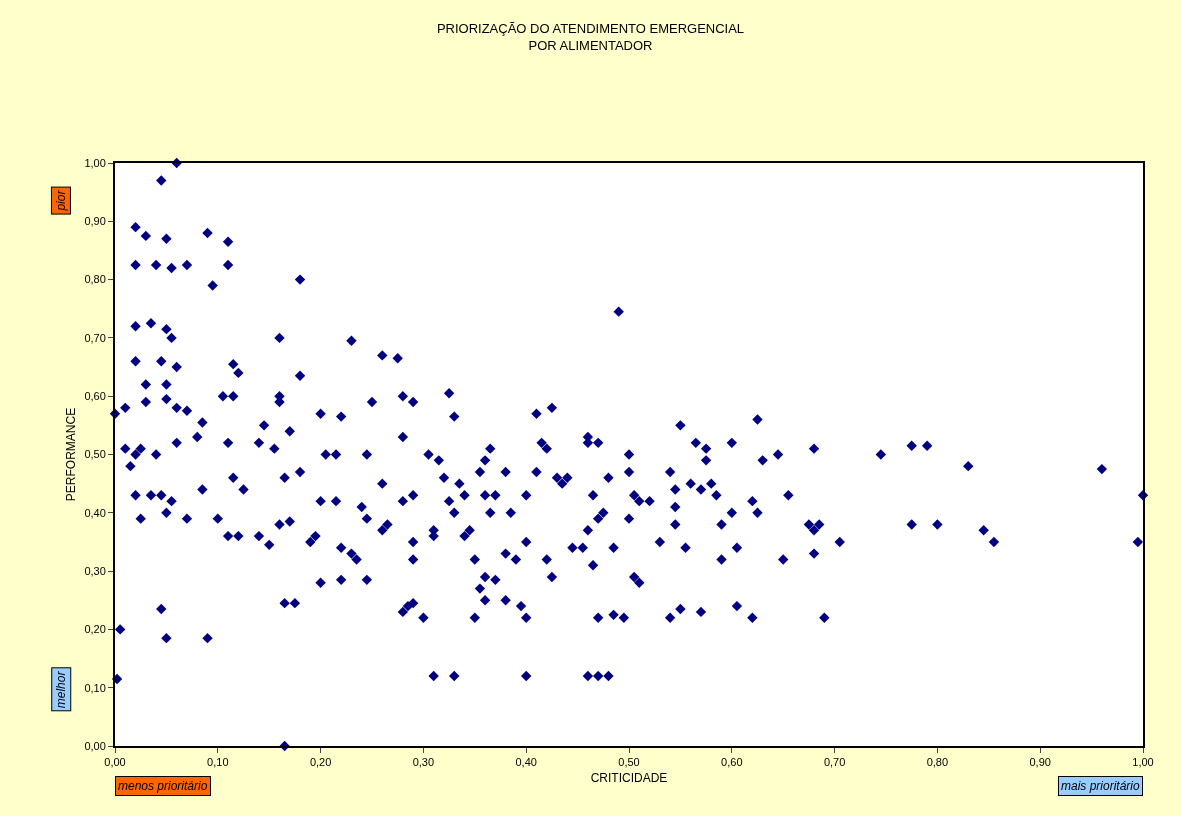 The width and height of the screenshot is (1181, 816). What do you see at coordinates (95, 745) in the screenshot?
I see `y-tick-label: 0,00` at bounding box center [95, 745].